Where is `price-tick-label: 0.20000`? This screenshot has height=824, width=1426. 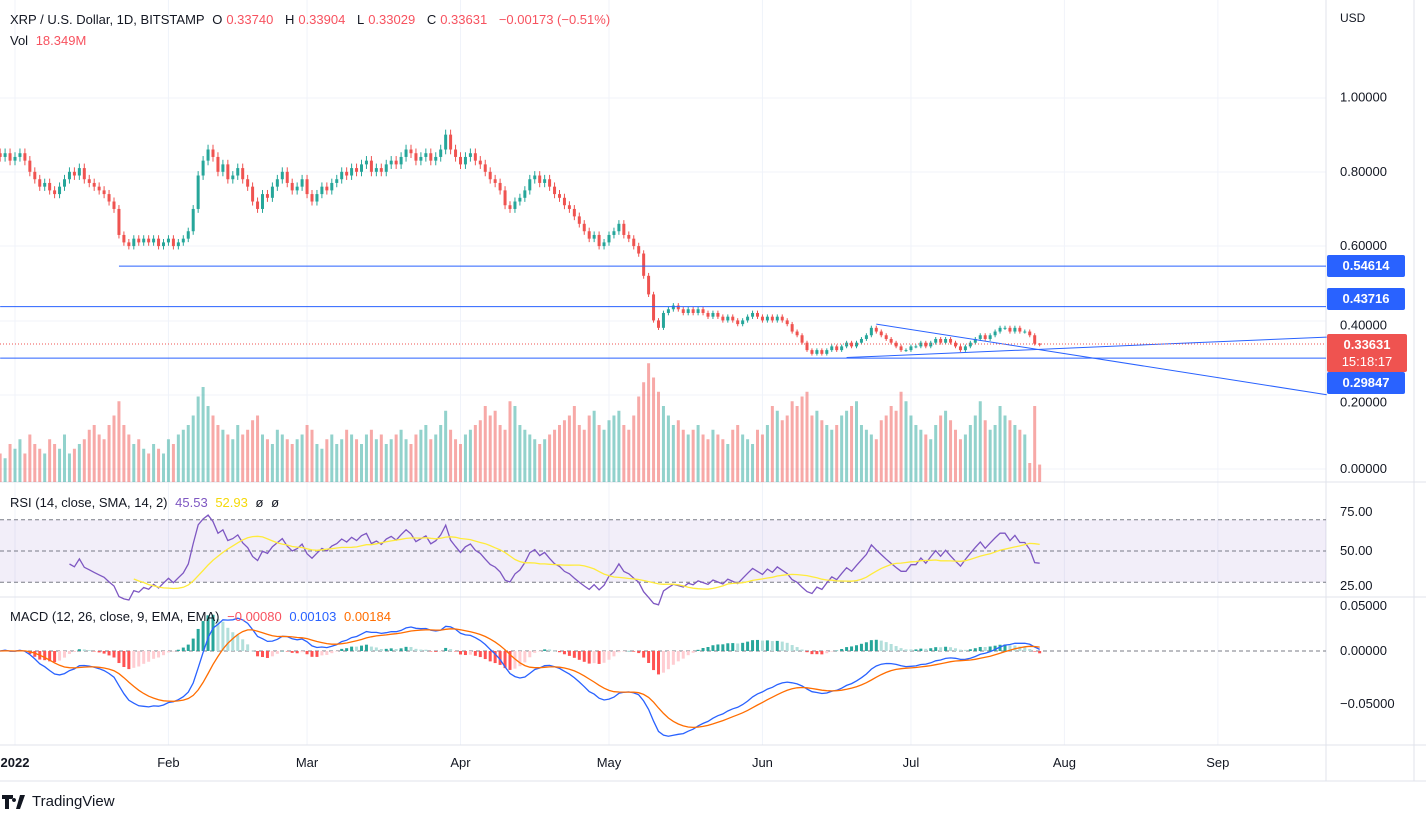
price-tick-label: 0.20000 is located at coordinates (1363, 402).